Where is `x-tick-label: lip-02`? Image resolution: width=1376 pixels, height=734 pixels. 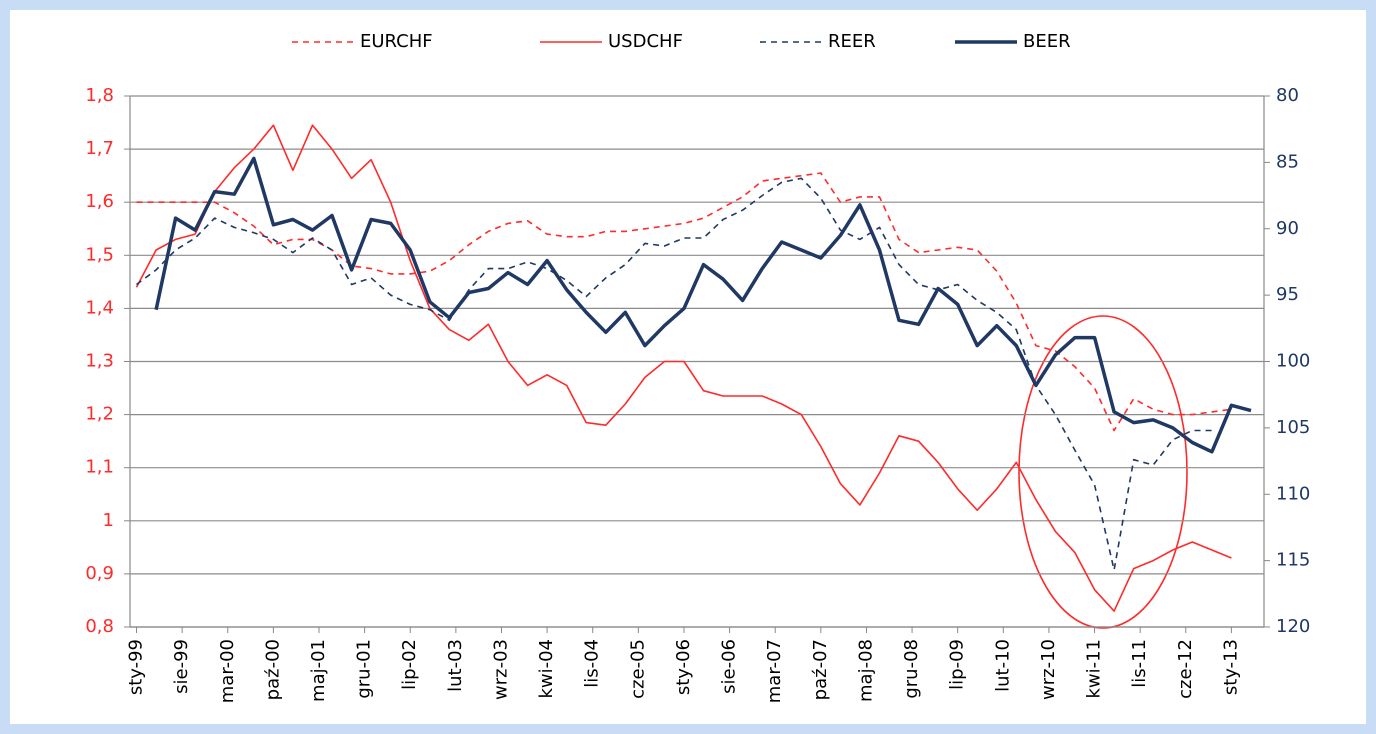
x-tick-label: lip-02 is located at coordinates (409, 664).